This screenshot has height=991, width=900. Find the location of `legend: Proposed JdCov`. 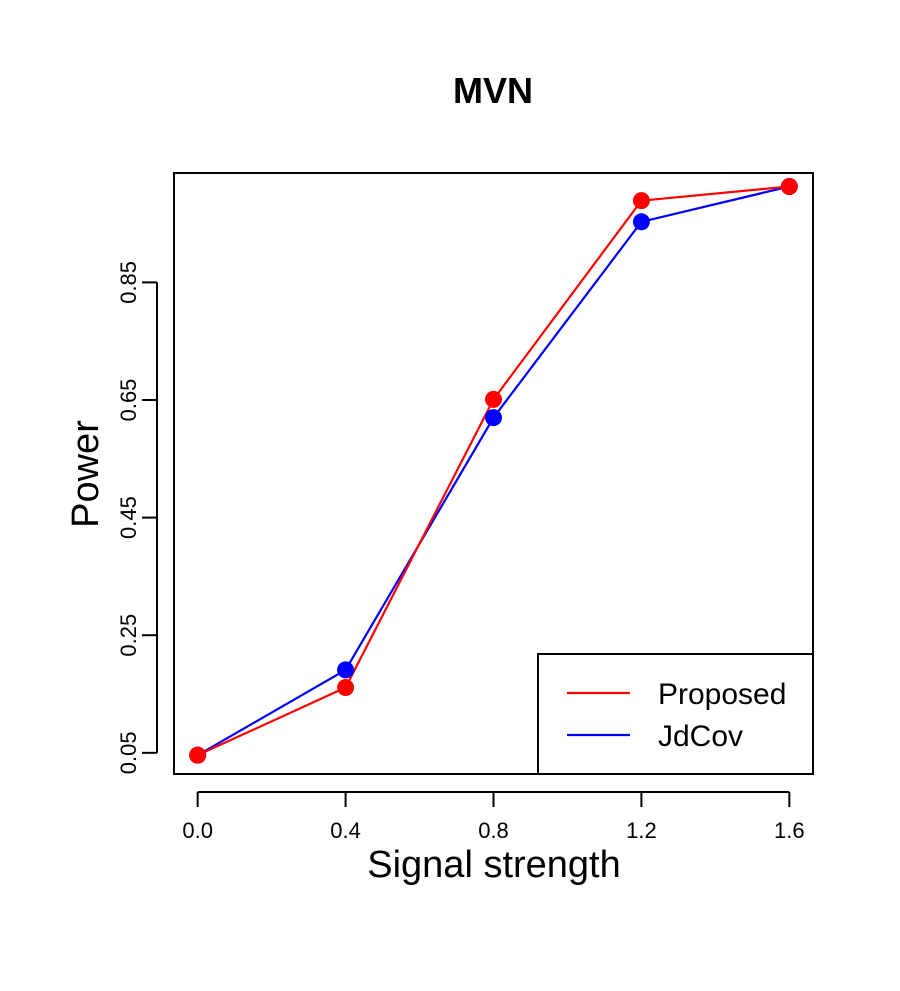

legend: Proposed JdCov is located at coordinates (675, 714).